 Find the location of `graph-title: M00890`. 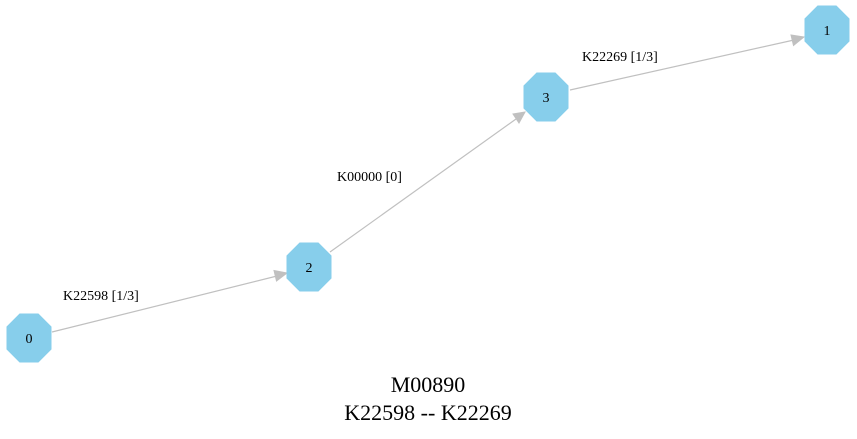

graph-title: M00890 is located at coordinates (428, 384).